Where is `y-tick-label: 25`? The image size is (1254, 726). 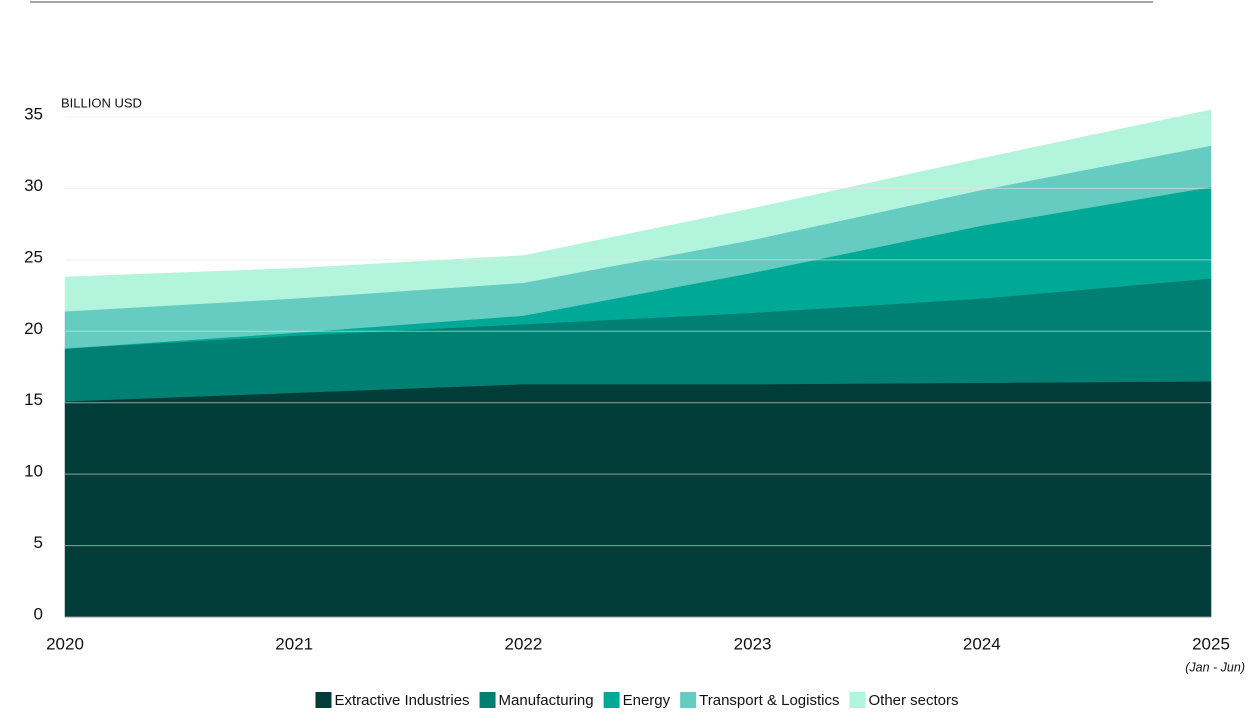
y-tick-label: 25 is located at coordinates (33, 256).